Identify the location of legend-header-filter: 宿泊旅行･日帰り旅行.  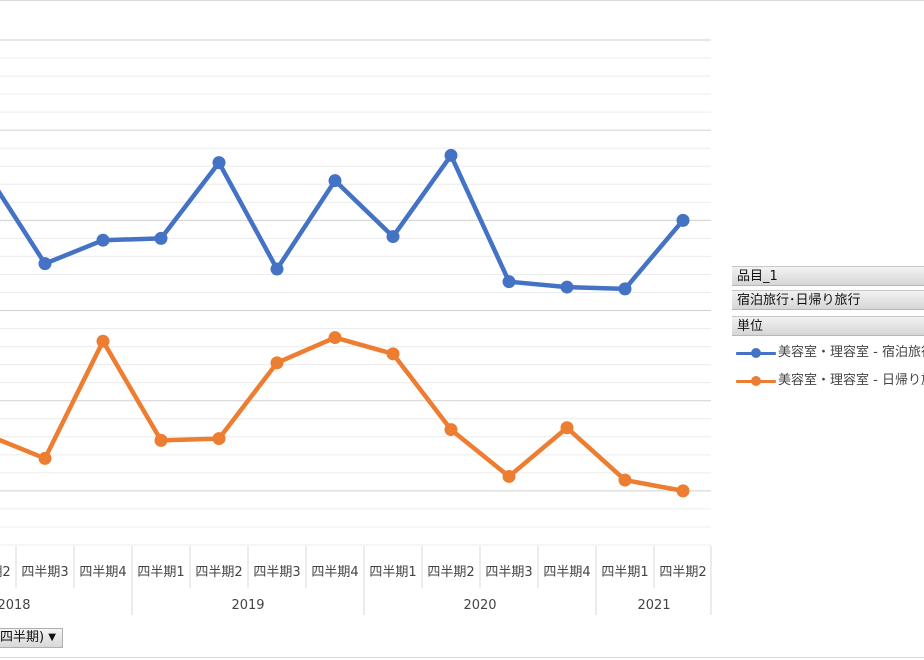
(828, 300).